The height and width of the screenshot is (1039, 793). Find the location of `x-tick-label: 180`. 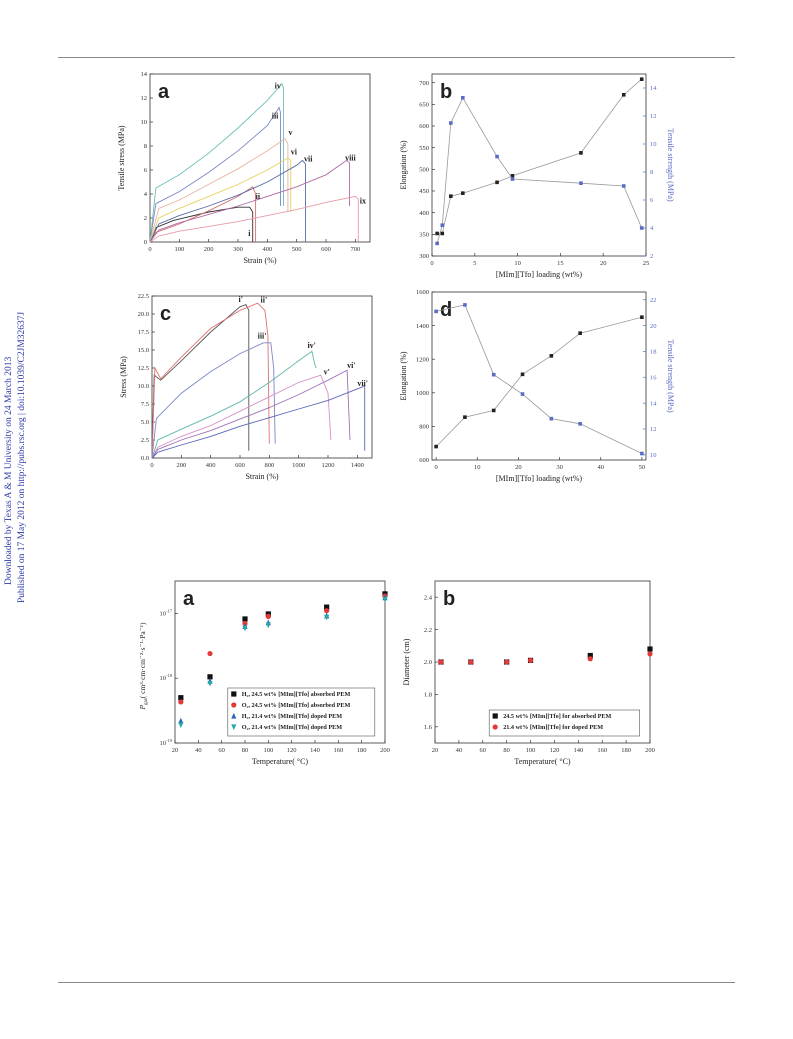

x-tick-label: 180 is located at coordinates (626, 750).